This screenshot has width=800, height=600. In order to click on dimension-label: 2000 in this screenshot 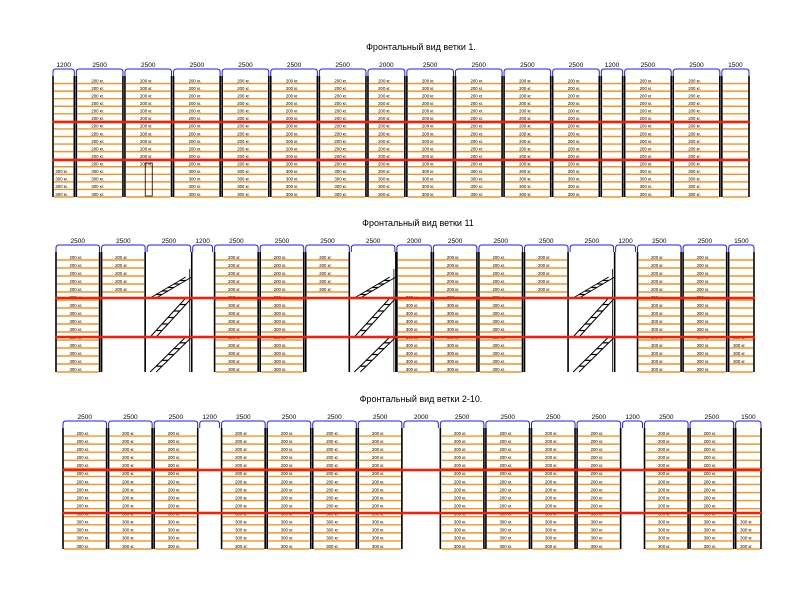, I will do `click(414, 241)`.